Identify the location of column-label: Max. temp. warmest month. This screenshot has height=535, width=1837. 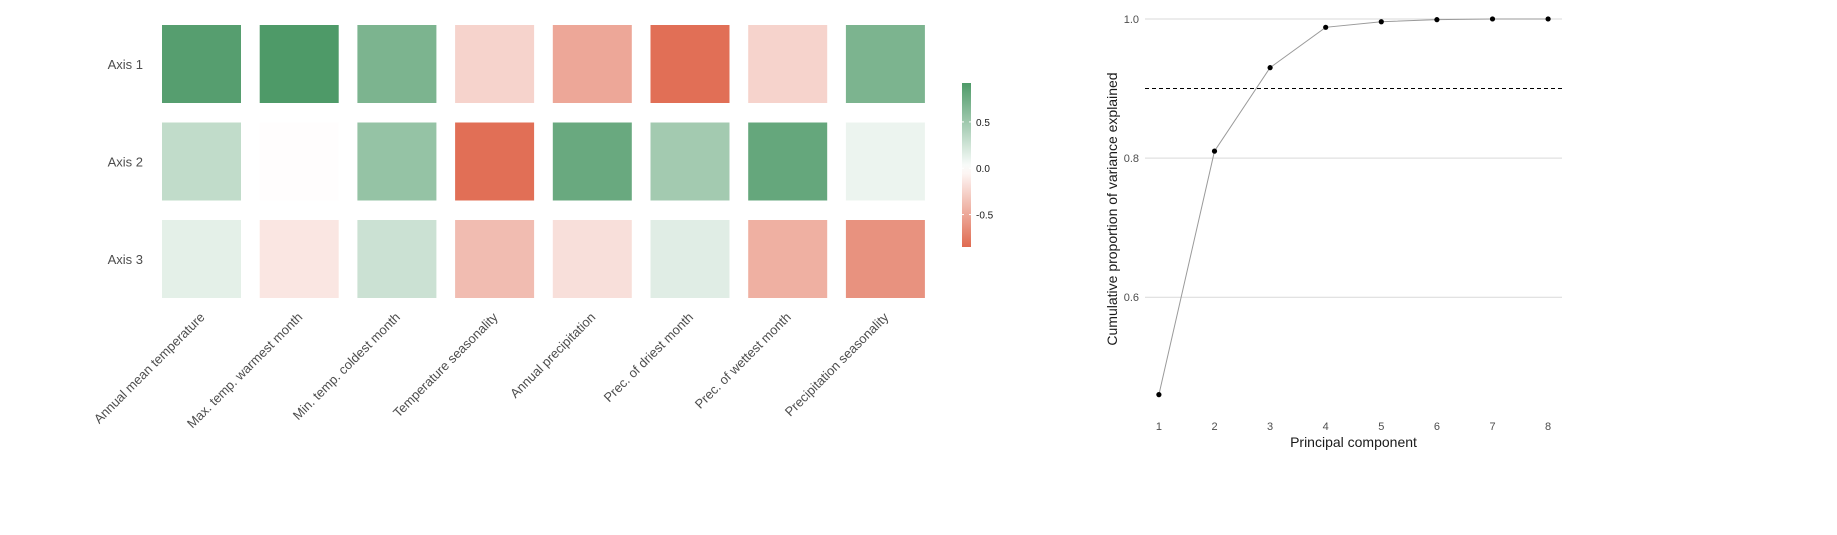
(244, 370).